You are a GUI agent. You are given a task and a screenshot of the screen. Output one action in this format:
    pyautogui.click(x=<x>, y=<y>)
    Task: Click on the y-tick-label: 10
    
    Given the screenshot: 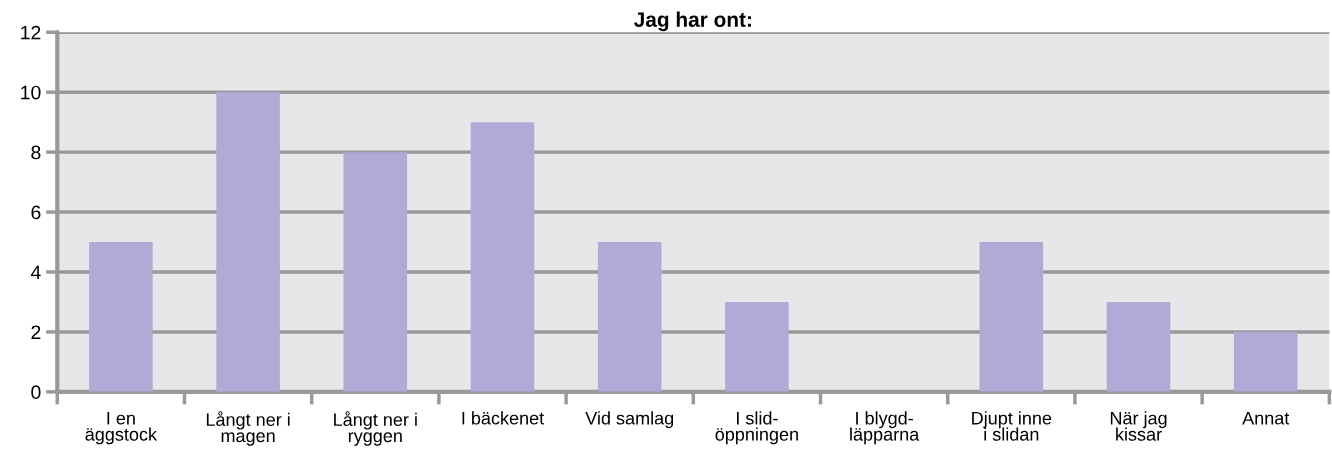 What is the action you would take?
    pyautogui.click(x=31, y=92)
    